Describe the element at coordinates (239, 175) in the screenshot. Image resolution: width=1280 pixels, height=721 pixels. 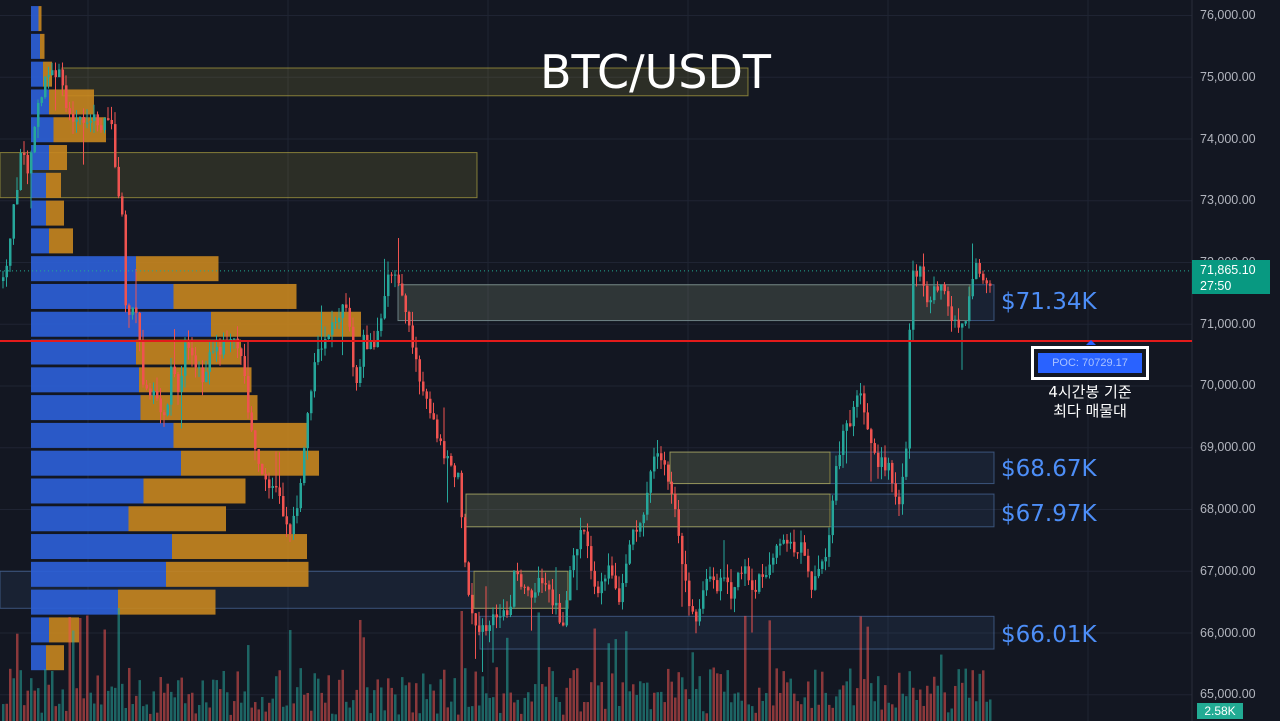
I see `supply-zone` at that location.